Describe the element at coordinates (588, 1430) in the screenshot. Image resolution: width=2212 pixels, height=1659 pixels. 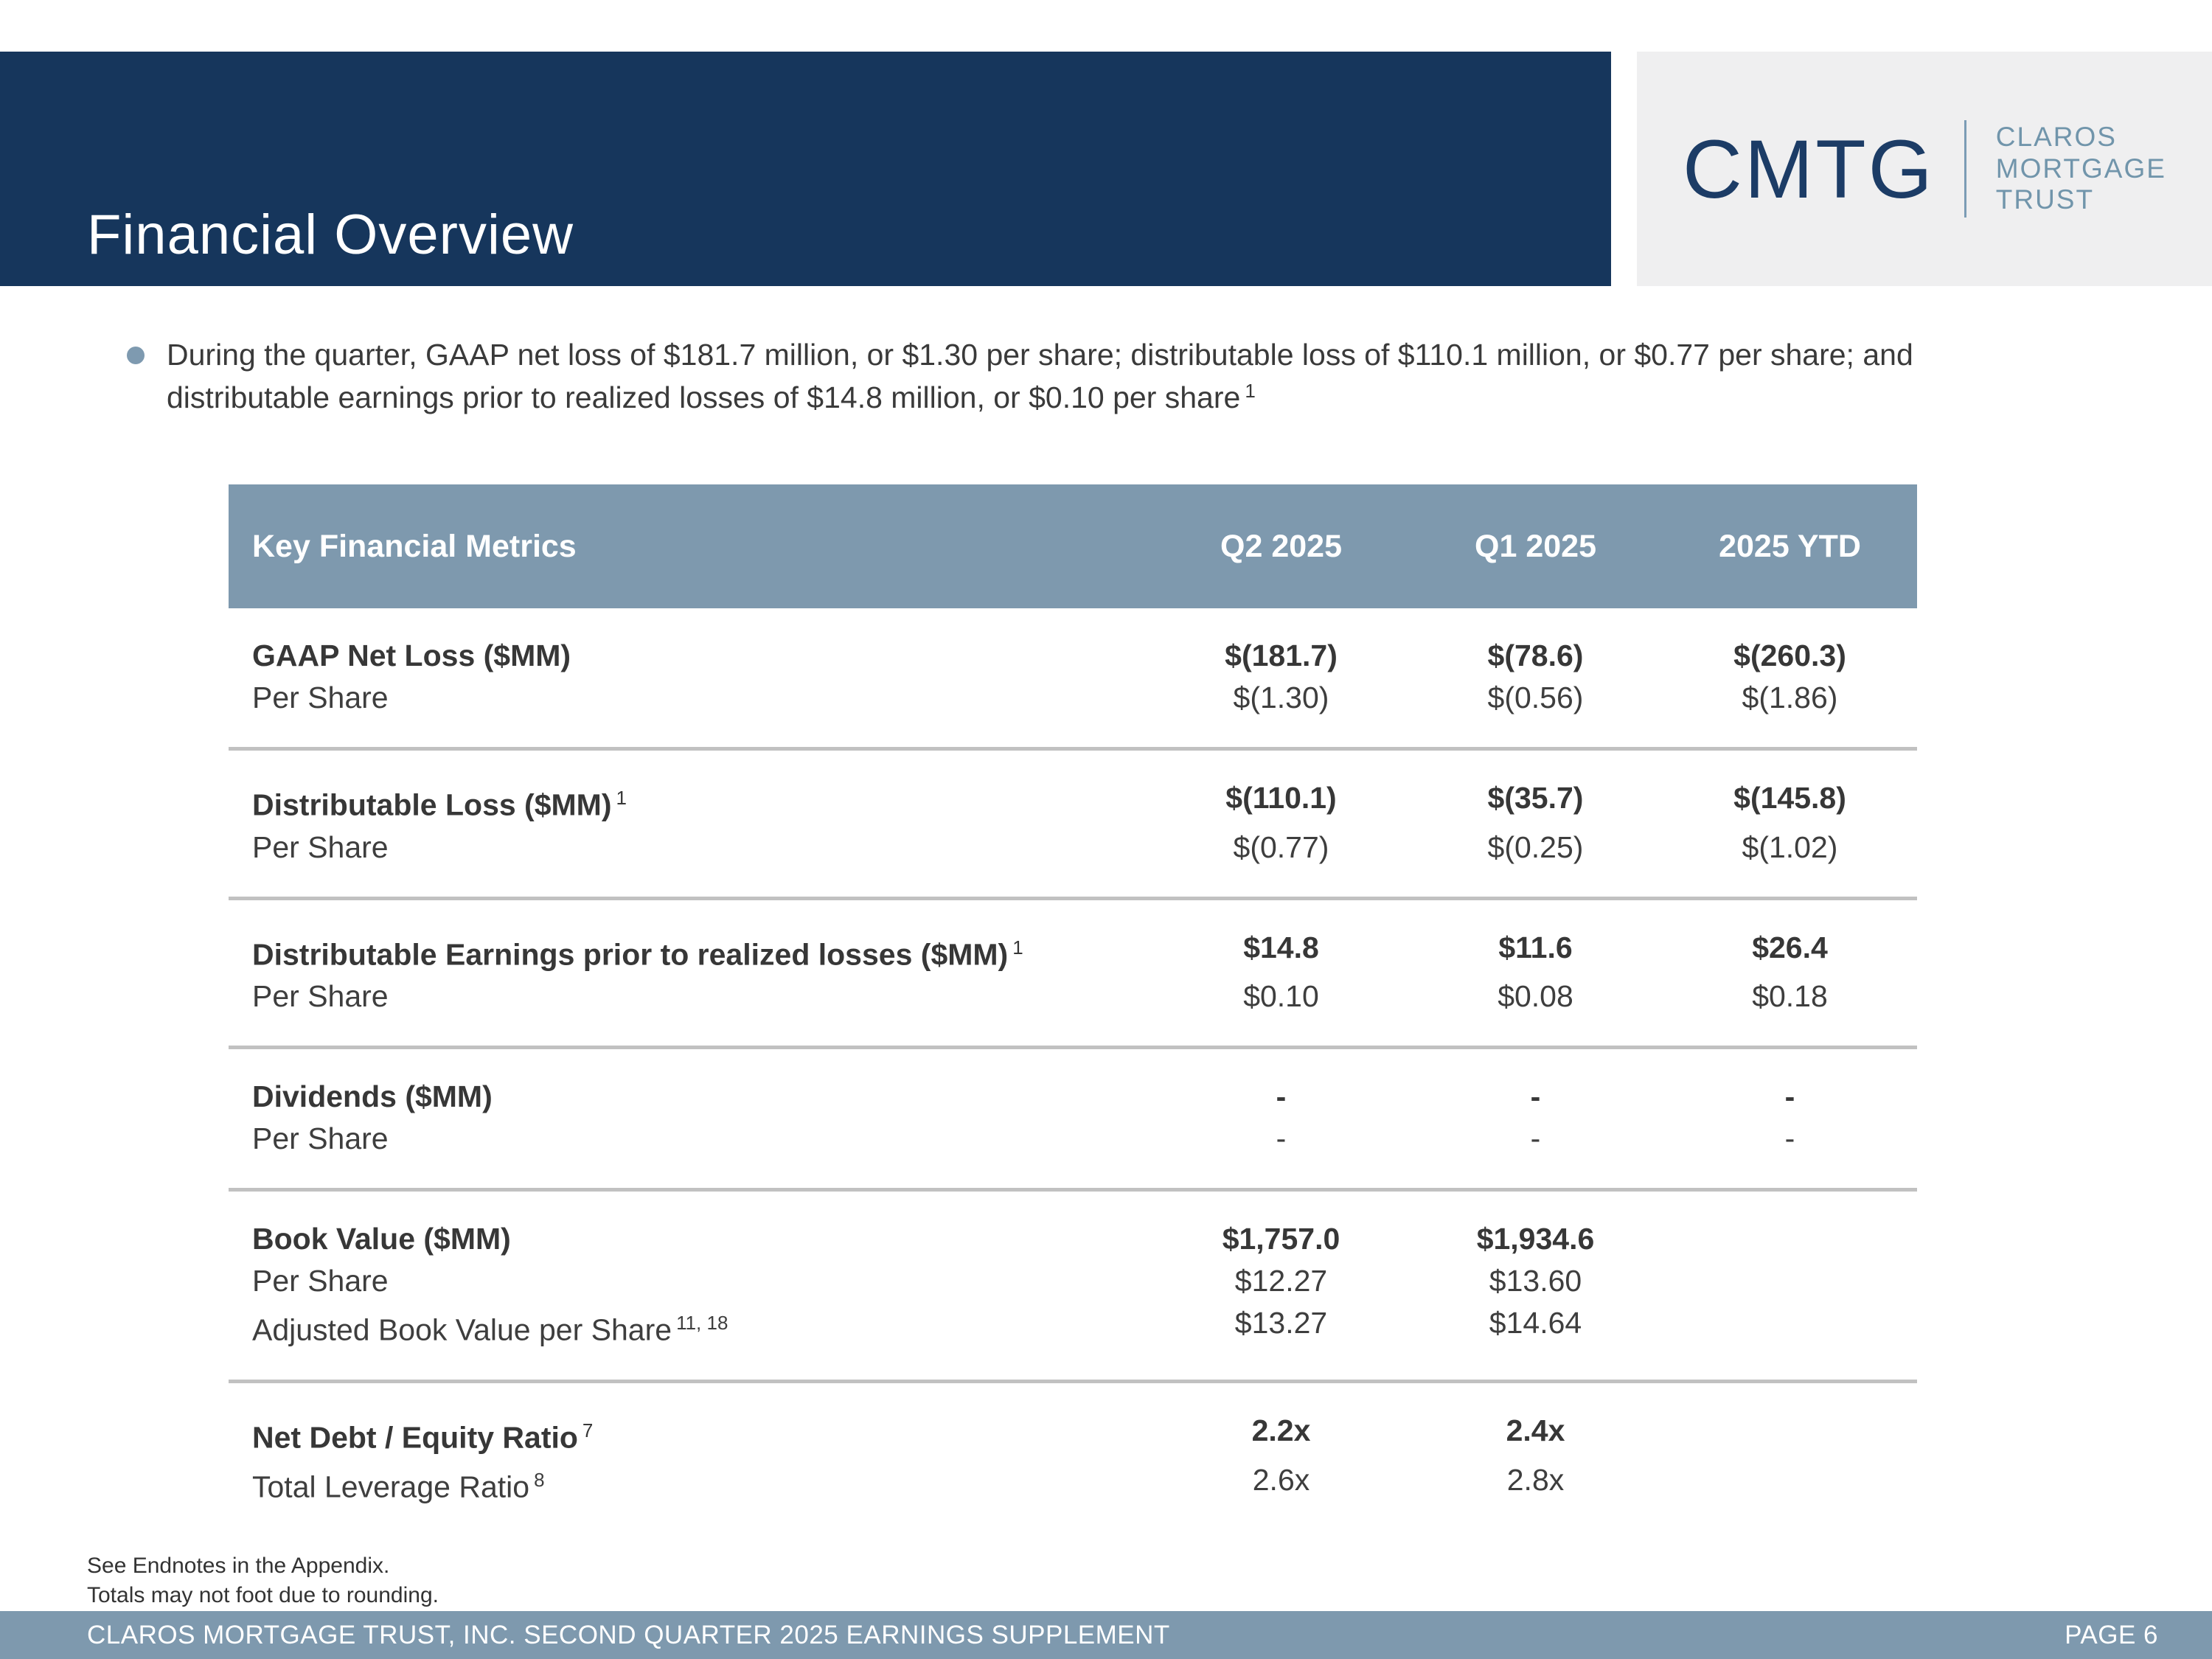
I see `footnote-ref: 7` at that location.